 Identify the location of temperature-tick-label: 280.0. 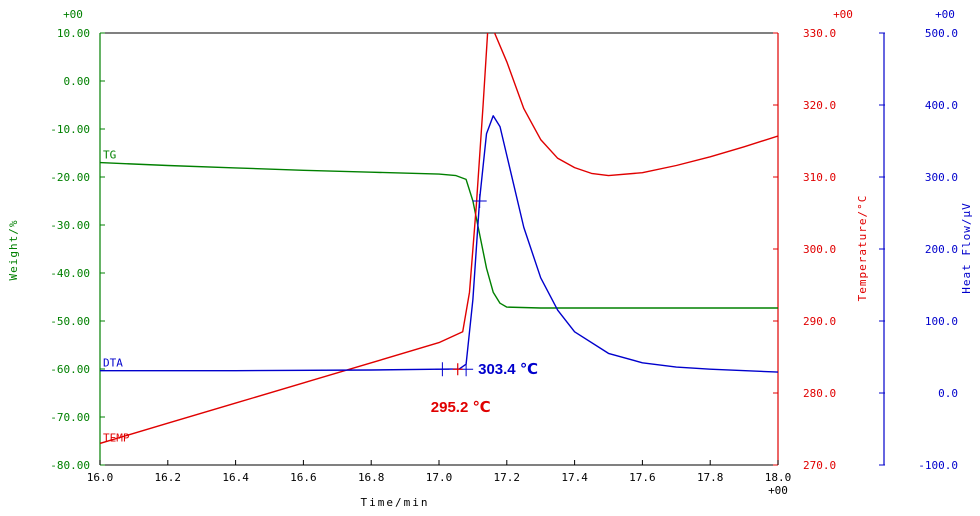
(819, 393).